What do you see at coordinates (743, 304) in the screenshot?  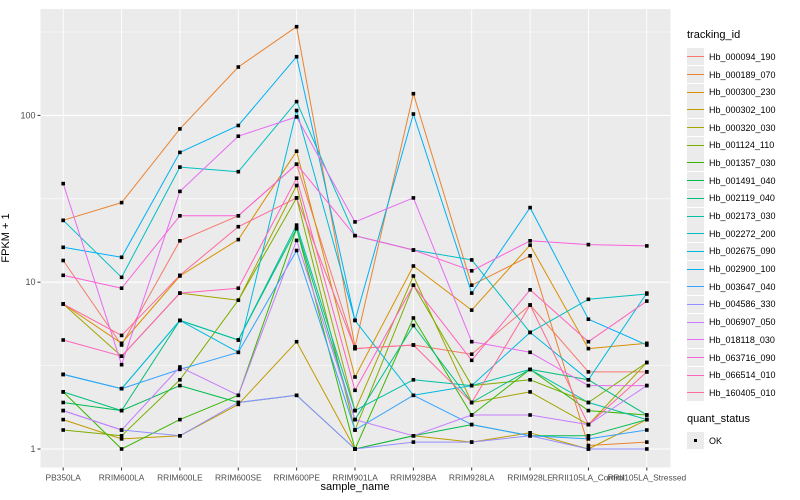 I see `legend-item-Hb_004586_330: Hb_004586_330` at bounding box center [743, 304].